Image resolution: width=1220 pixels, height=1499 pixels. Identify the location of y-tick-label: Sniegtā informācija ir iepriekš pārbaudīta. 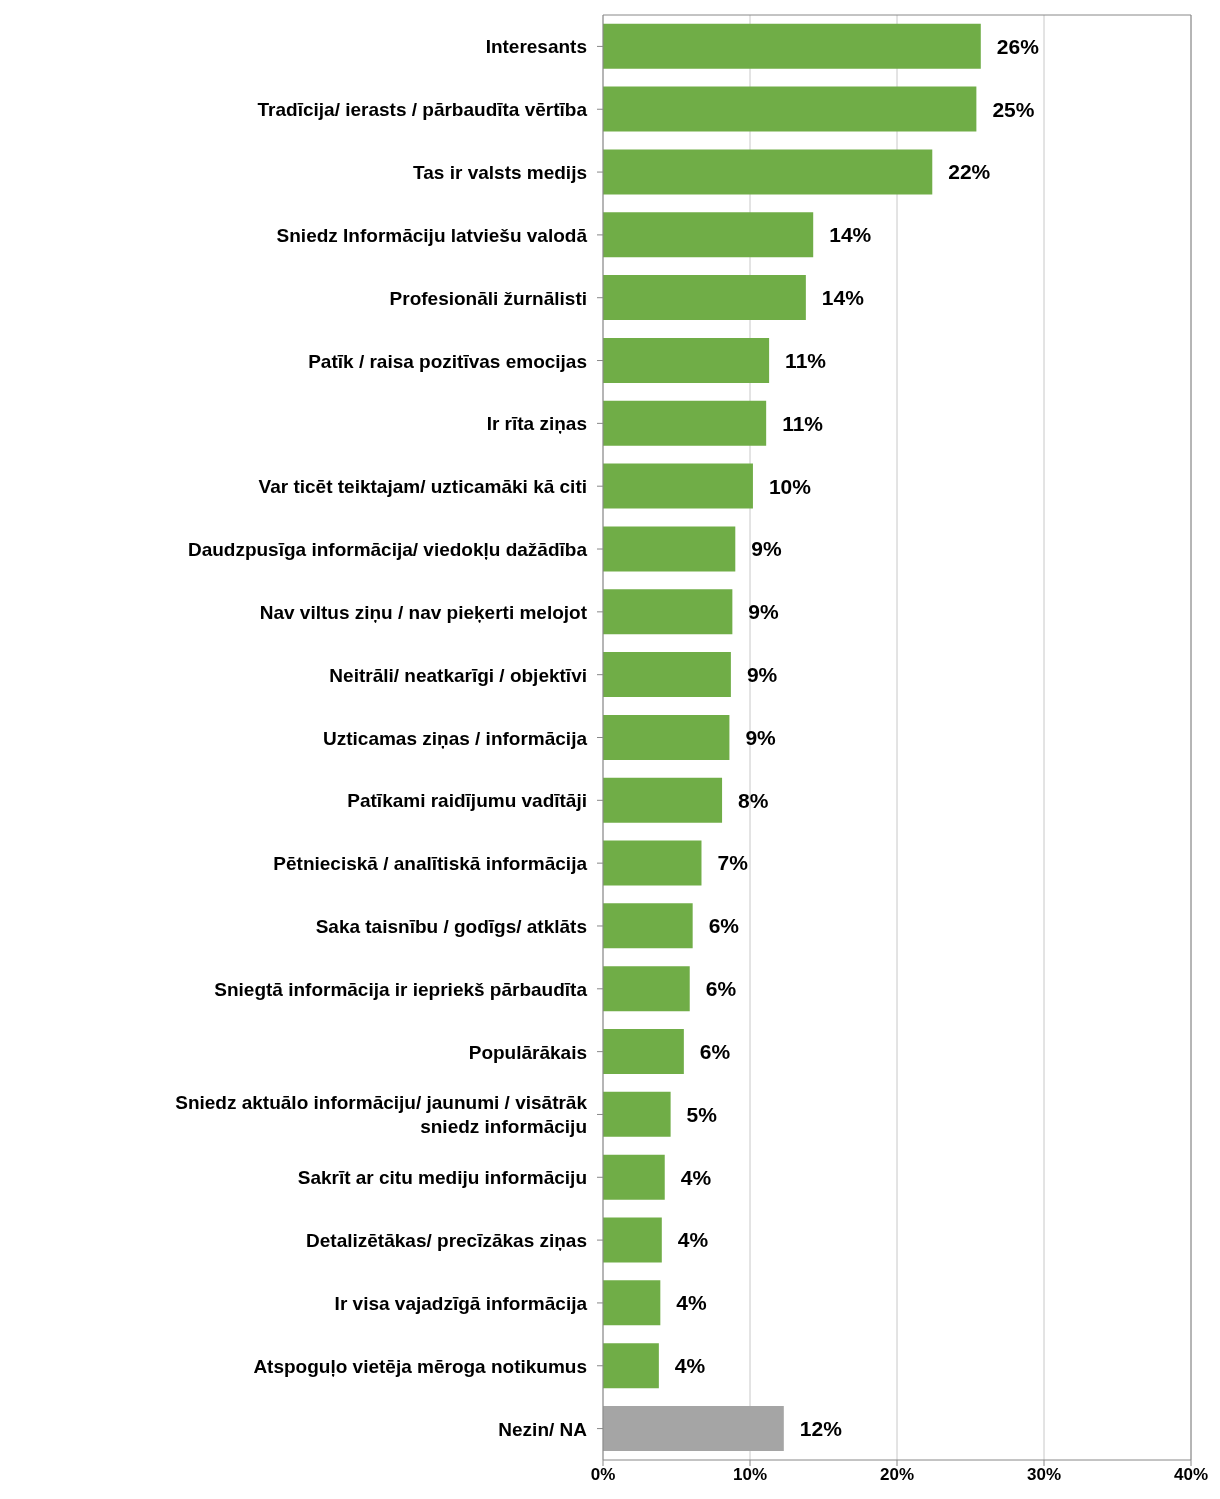
(401, 989).